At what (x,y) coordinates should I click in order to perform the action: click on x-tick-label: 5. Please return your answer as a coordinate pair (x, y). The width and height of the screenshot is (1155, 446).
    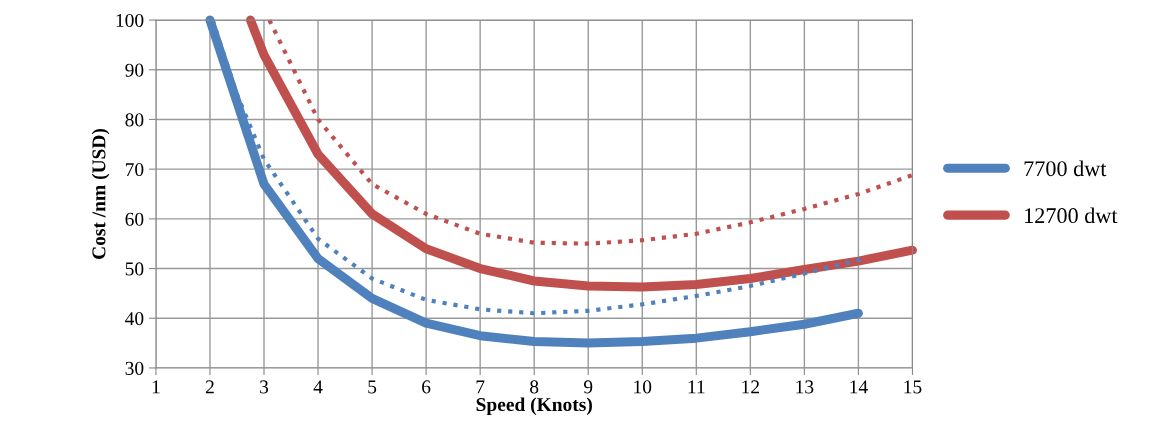
    Looking at the image, I should click on (372, 387).